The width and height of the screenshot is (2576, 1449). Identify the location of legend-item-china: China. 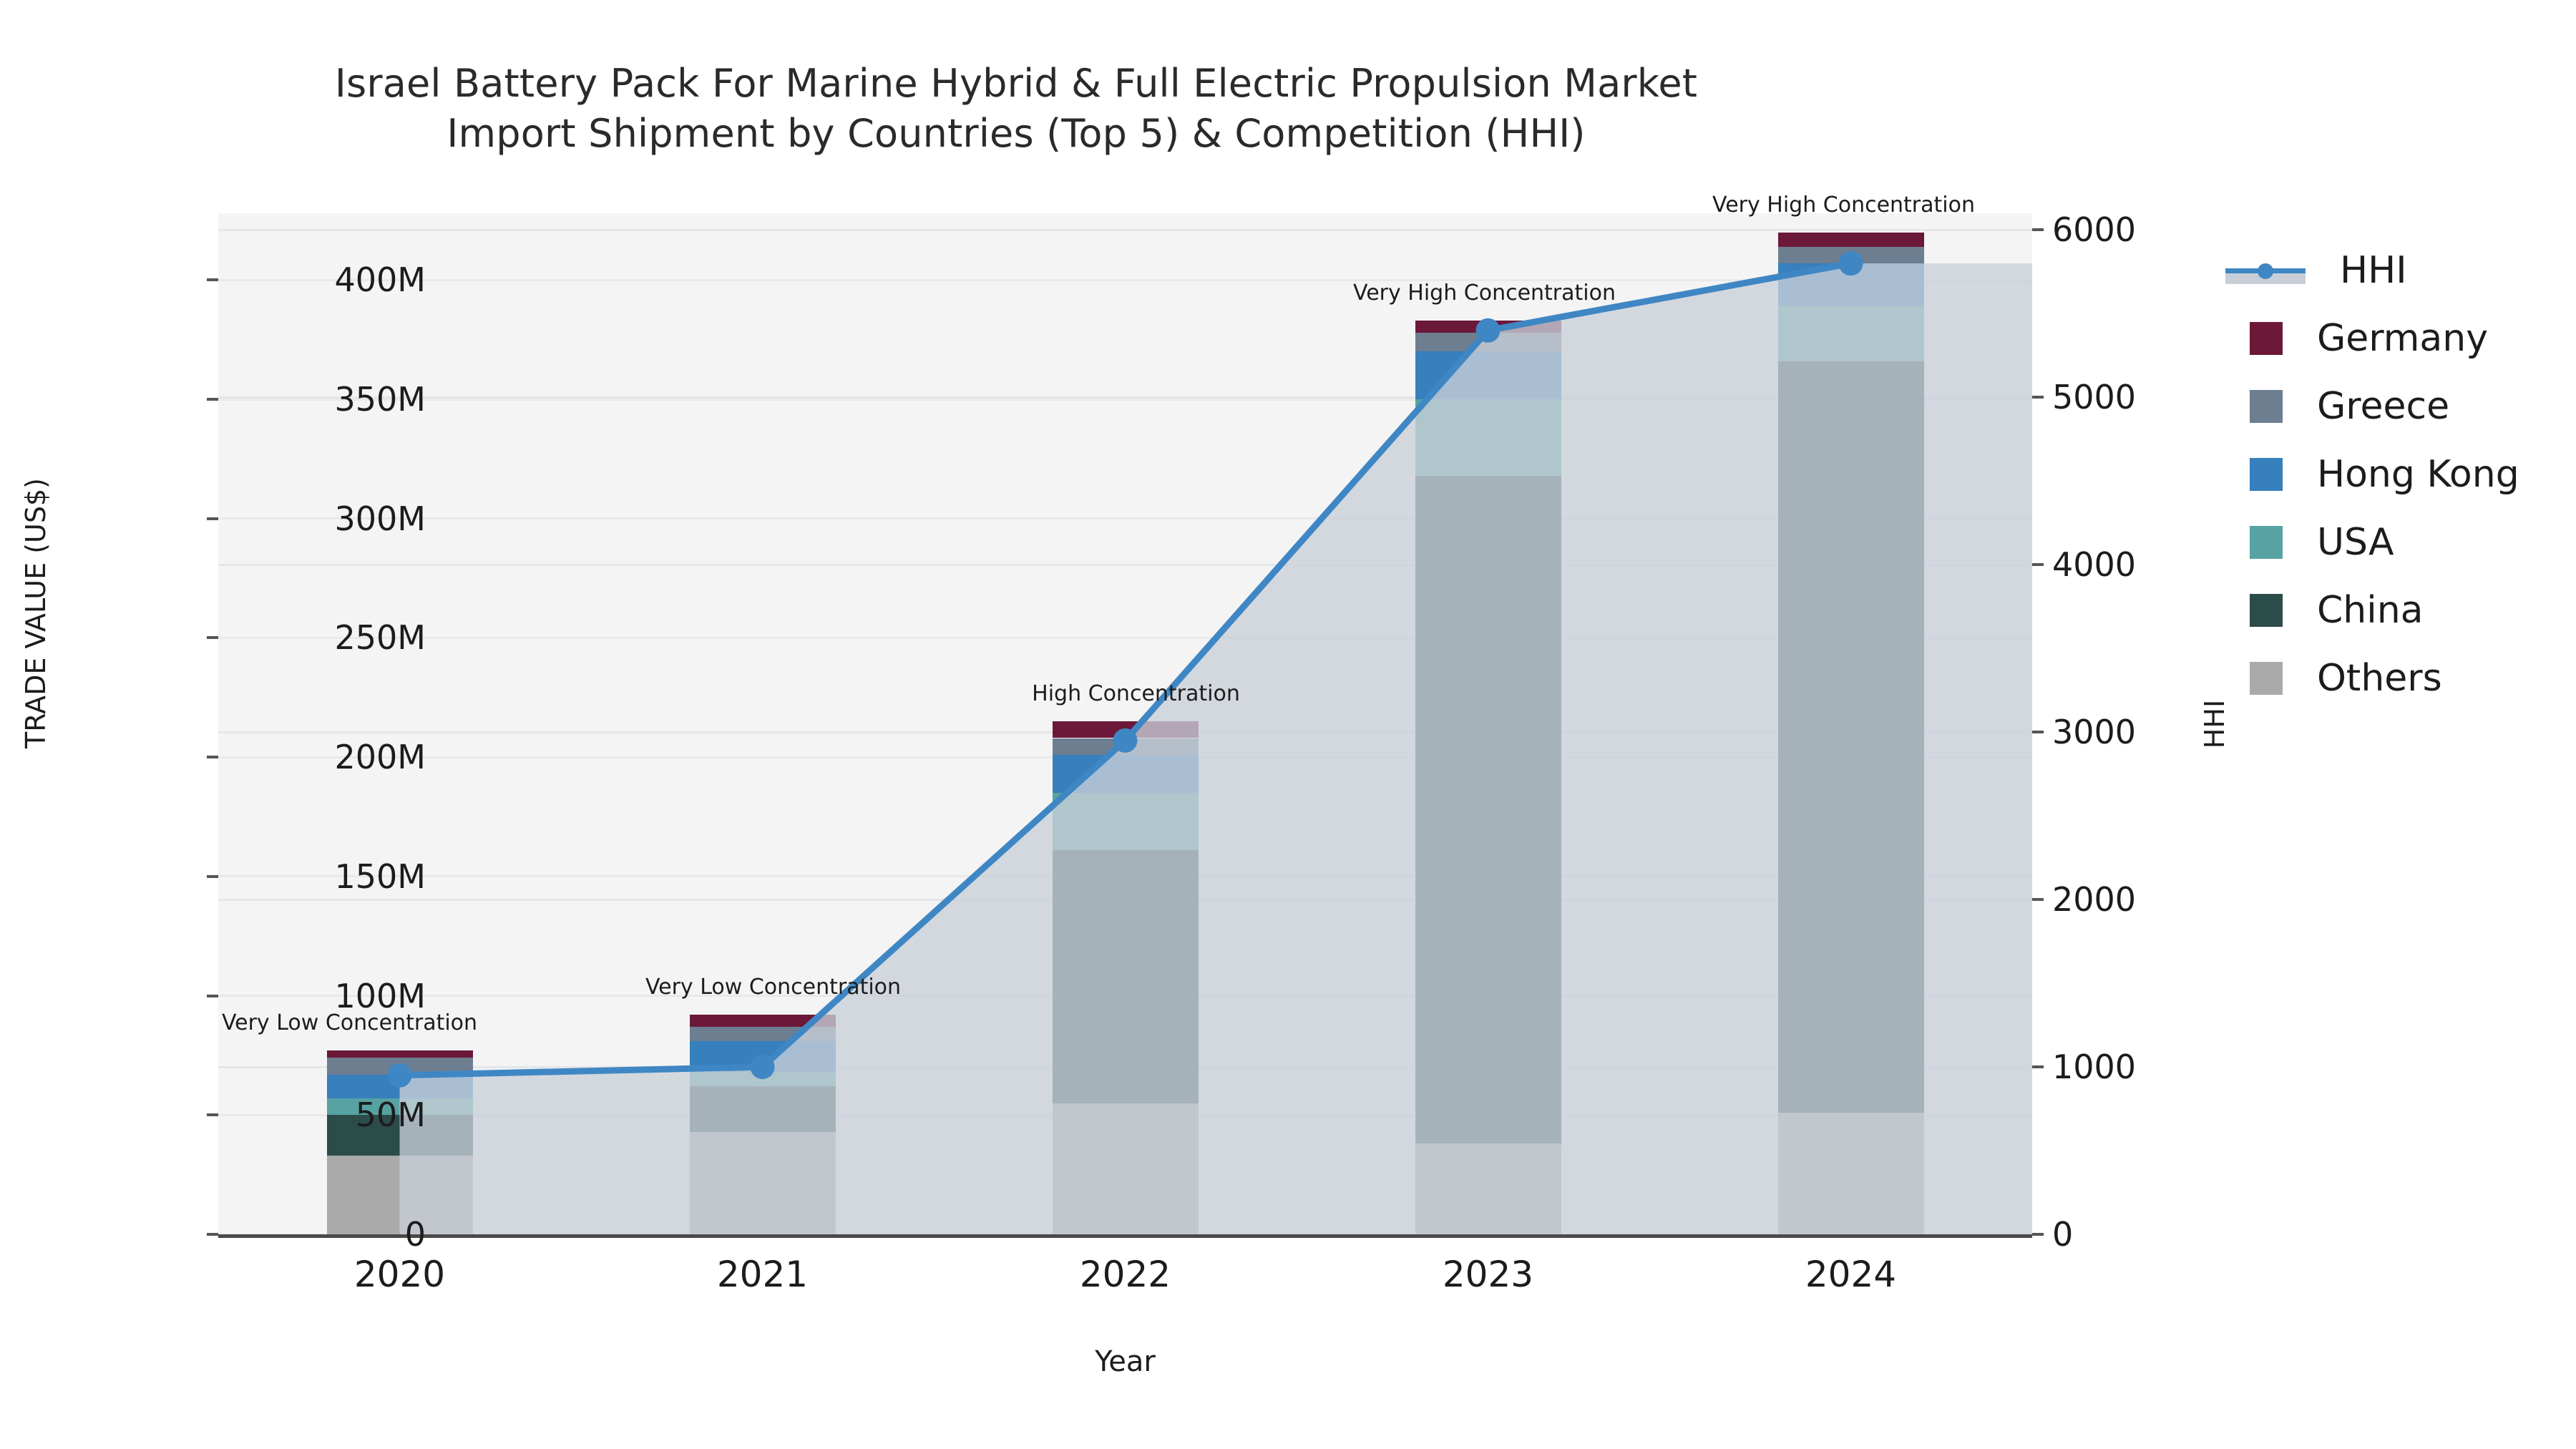
(2372, 610).